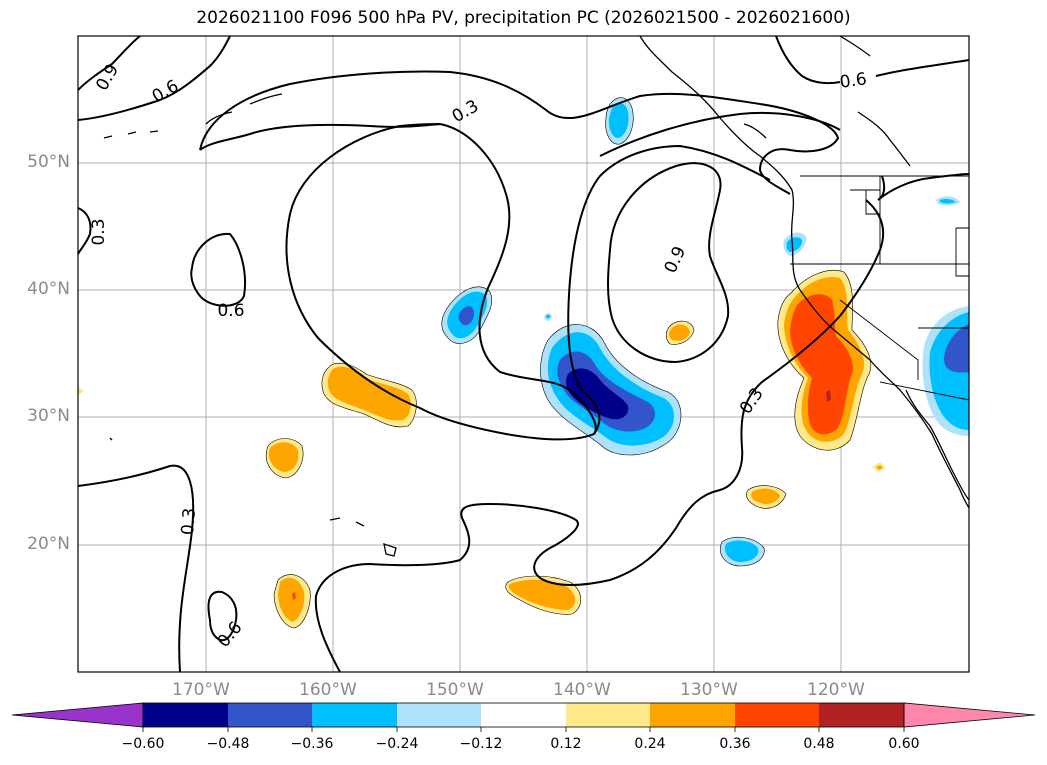 This screenshot has width=1047, height=765. I want to click on contour-label-7: 0.3, so click(752, 401).